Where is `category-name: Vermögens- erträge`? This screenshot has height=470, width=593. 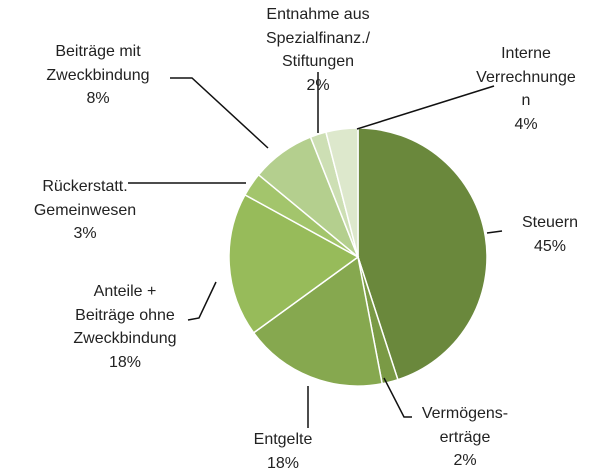 category-name: Vermögens- erträge is located at coordinates (465, 425).